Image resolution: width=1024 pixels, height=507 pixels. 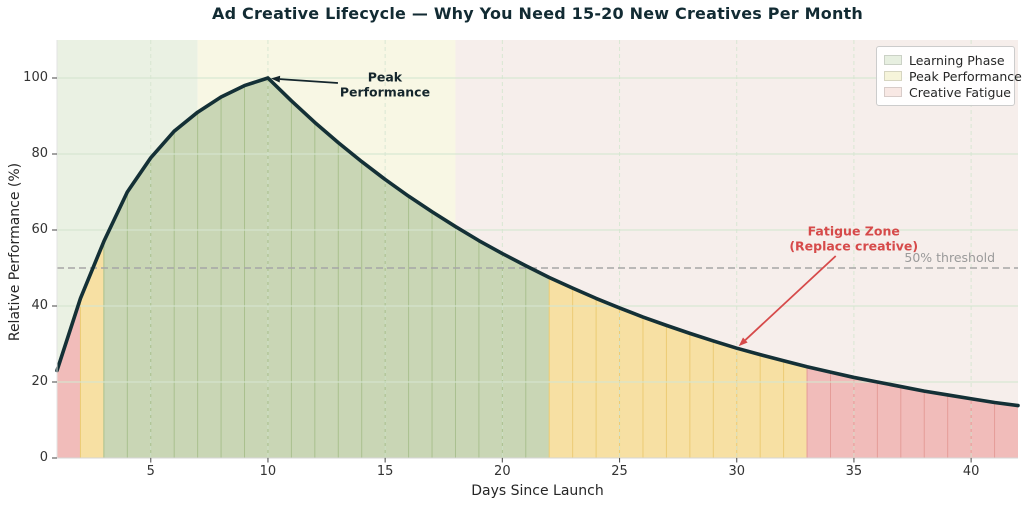 What do you see at coordinates (949, 257) in the screenshot?
I see `threshold-label: 50% threshold` at bounding box center [949, 257].